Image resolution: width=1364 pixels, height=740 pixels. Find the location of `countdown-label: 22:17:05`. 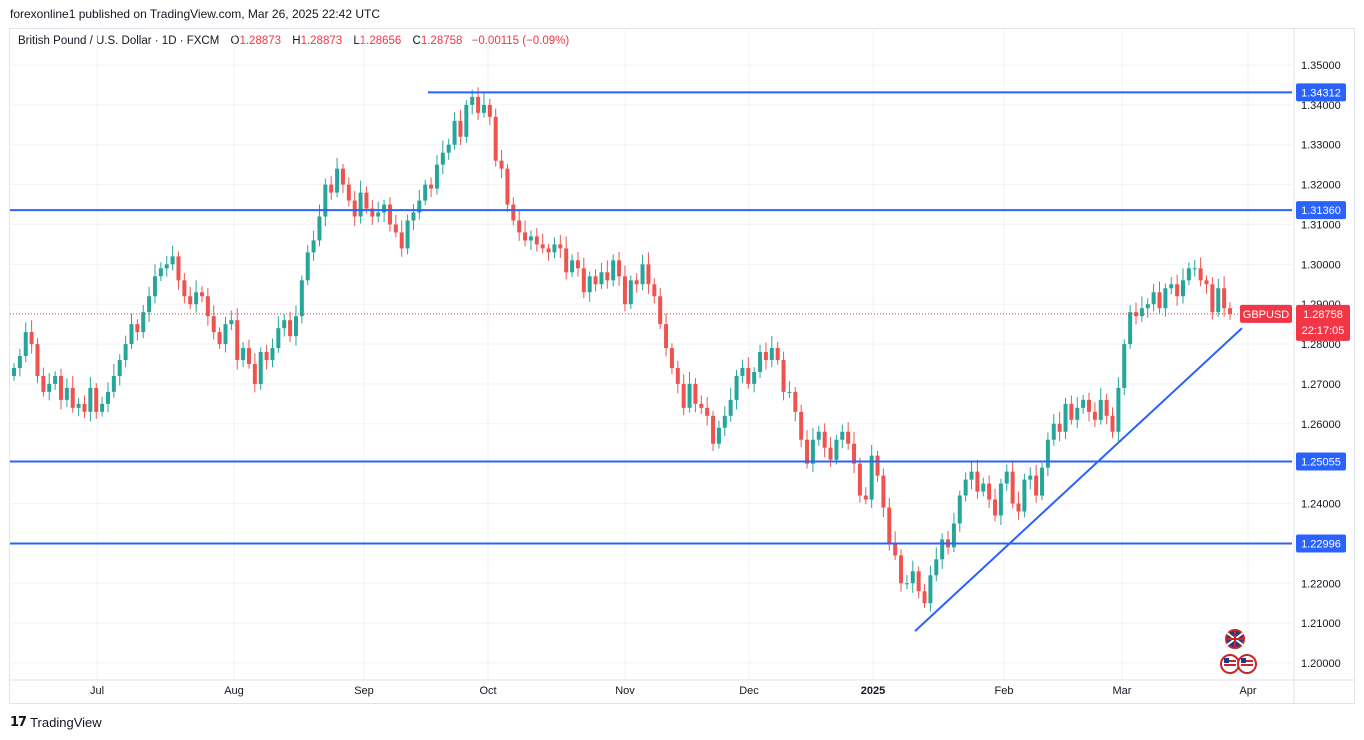

countdown-label: 22:17:05 is located at coordinates (1323, 331).